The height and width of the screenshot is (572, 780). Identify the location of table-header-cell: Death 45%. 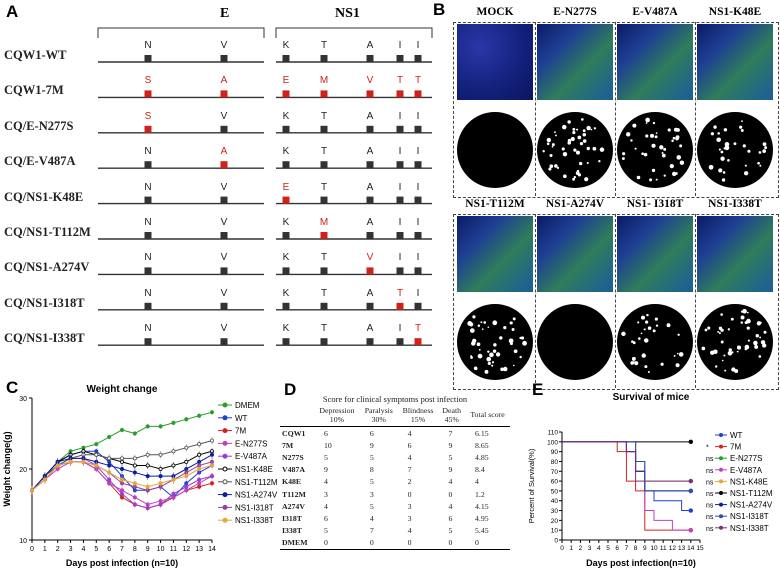
(451, 417).